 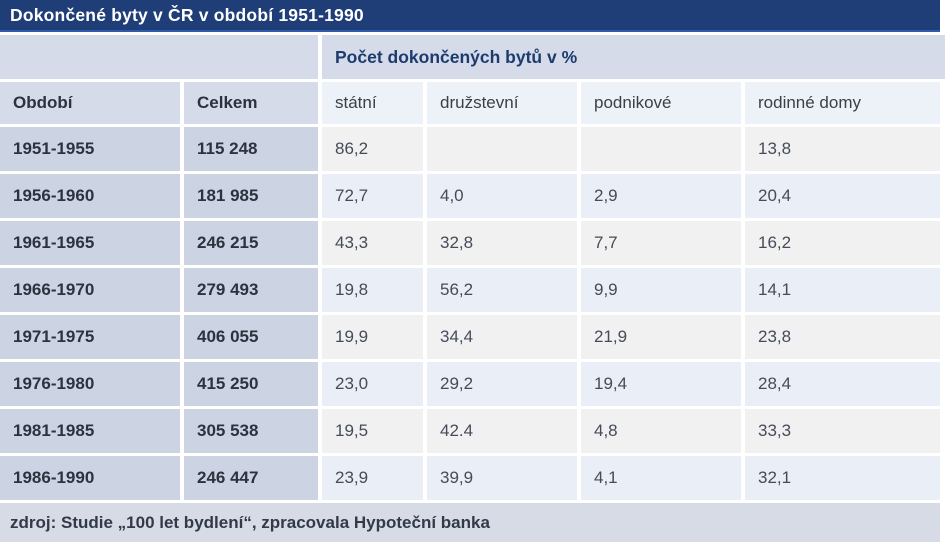 I want to click on column-header-statni: státní, so click(x=372, y=103).